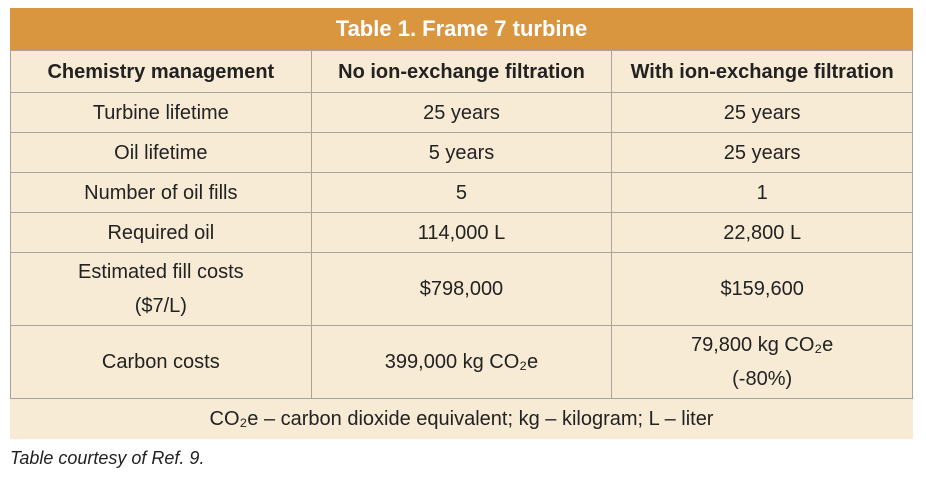 Image resolution: width=926 pixels, height=480 pixels. Describe the element at coordinates (762, 71) in the screenshot. I see `header-cell: With ion-exchange filtration` at that location.